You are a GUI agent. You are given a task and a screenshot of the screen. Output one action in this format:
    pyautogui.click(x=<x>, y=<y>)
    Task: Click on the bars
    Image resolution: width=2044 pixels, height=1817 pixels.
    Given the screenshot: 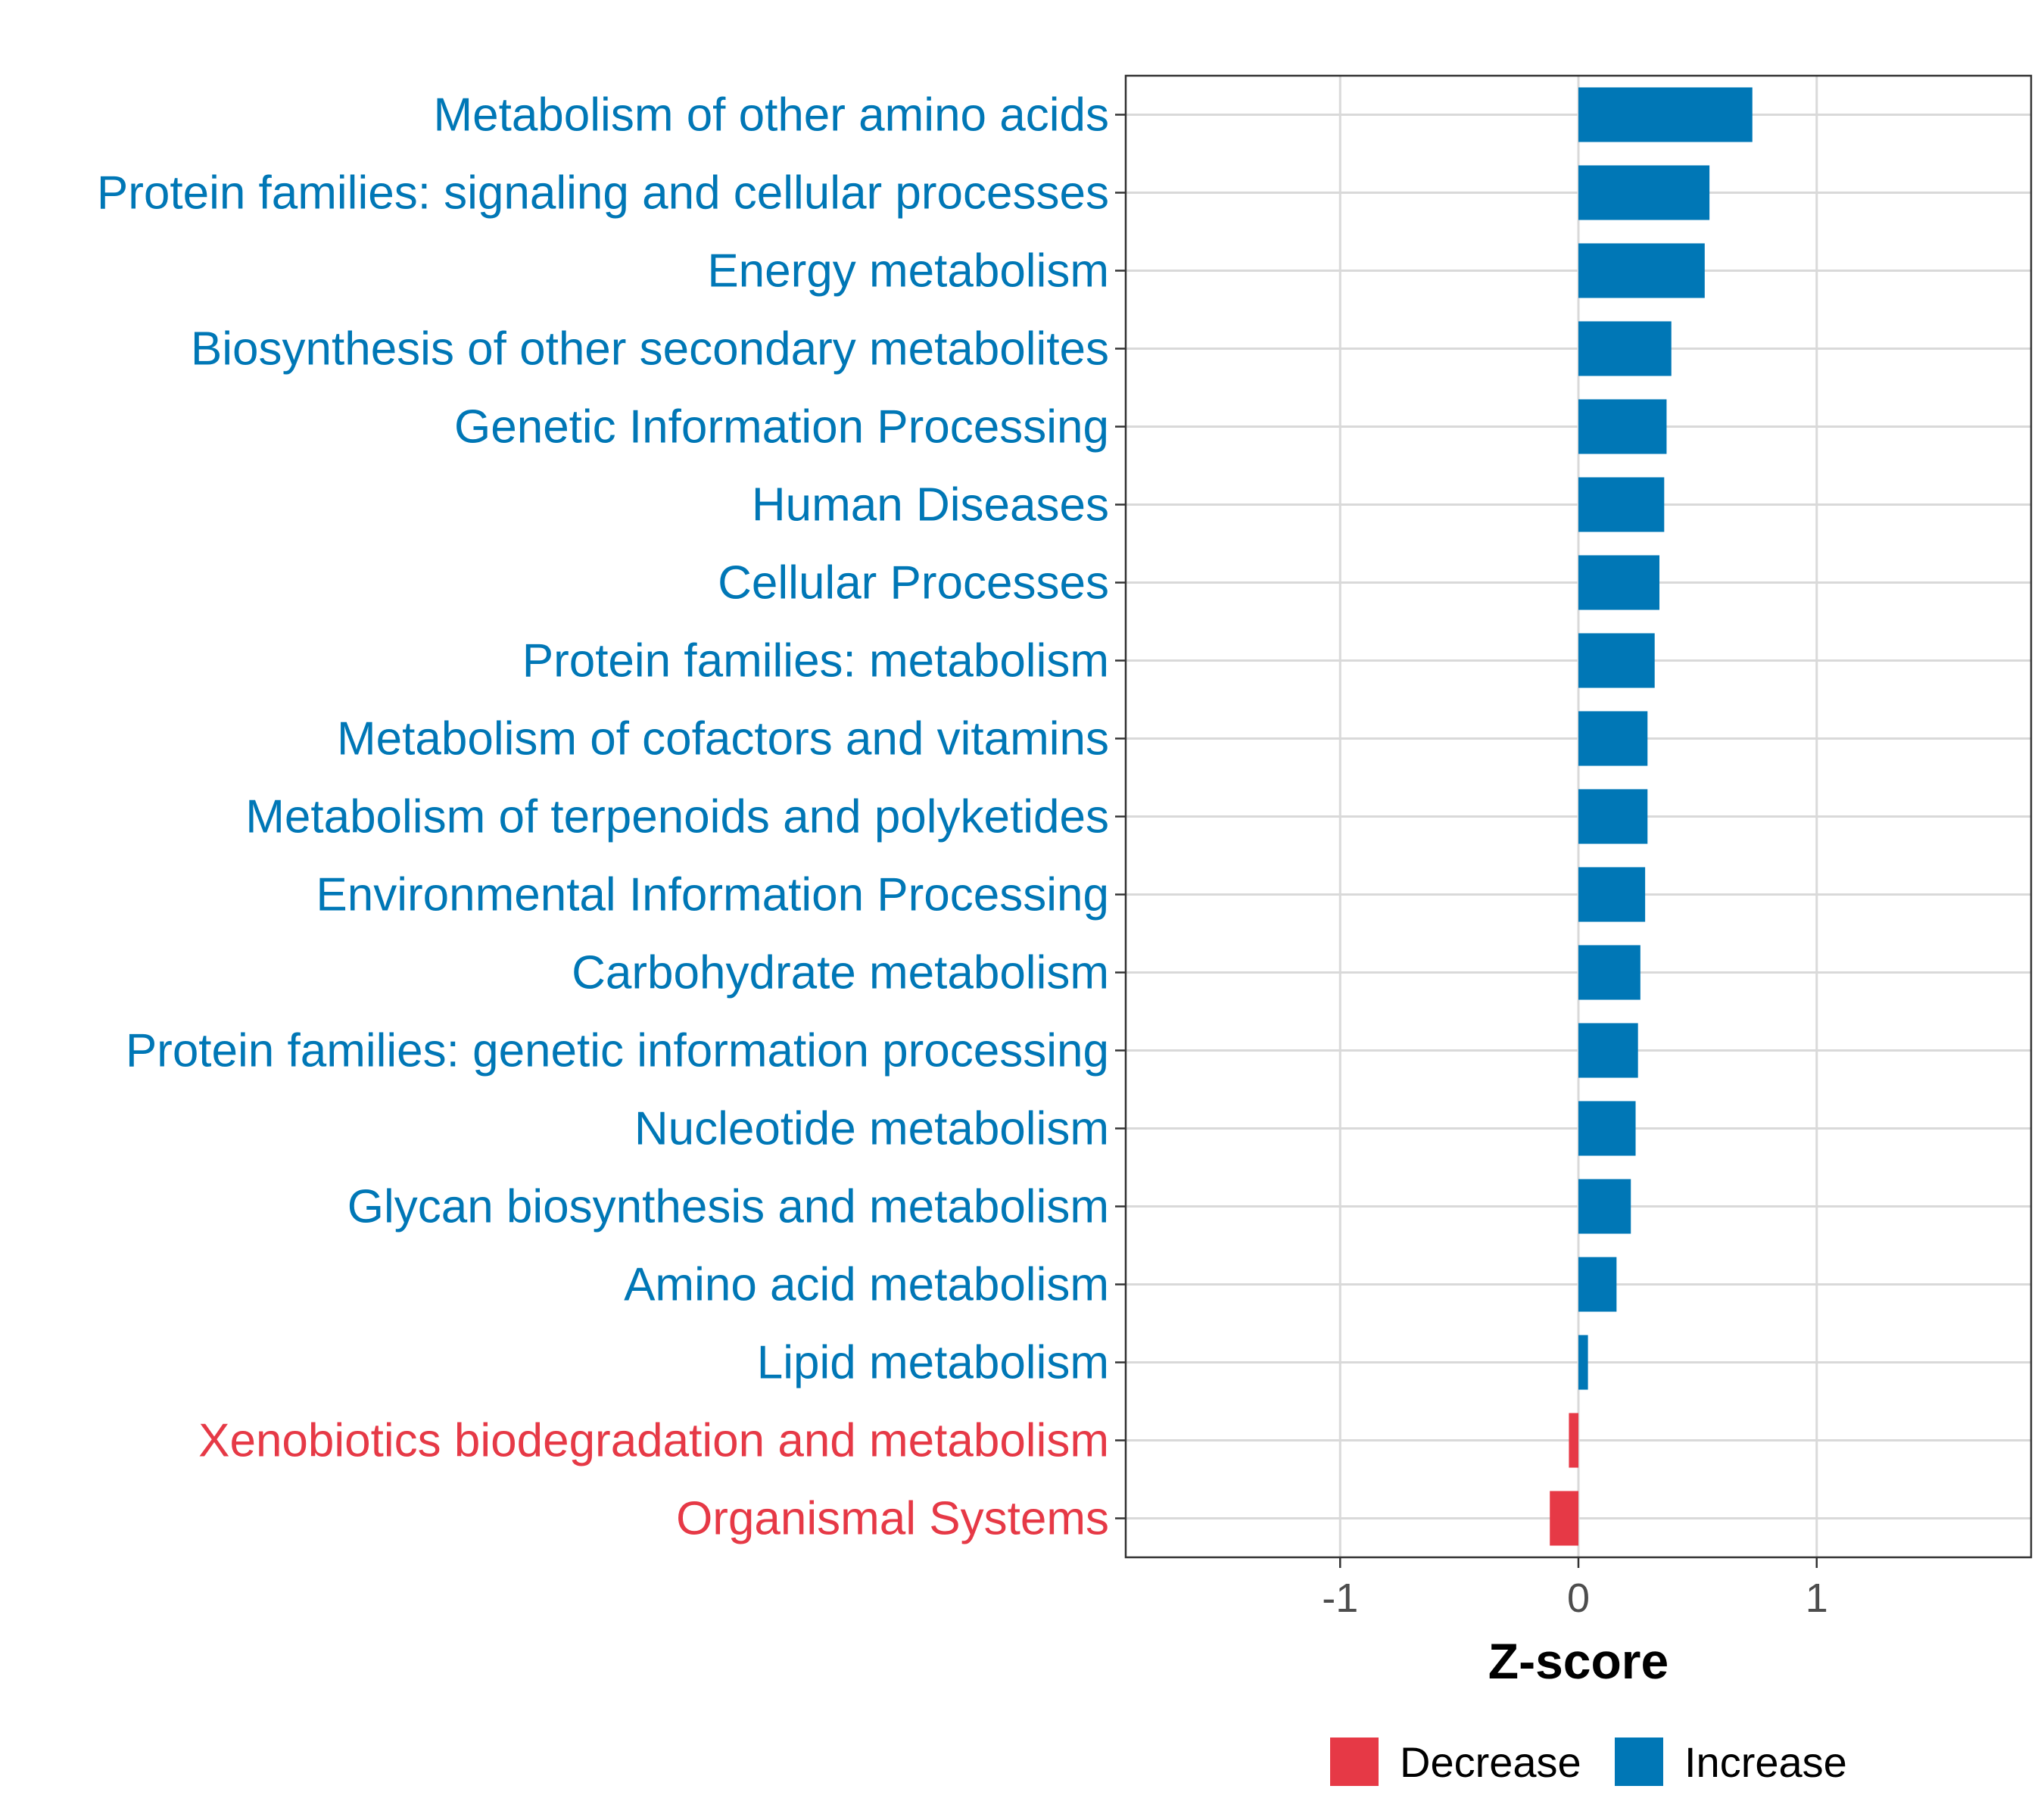 What is the action you would take?
    pyautogui.click(x=1651, y=816)
    